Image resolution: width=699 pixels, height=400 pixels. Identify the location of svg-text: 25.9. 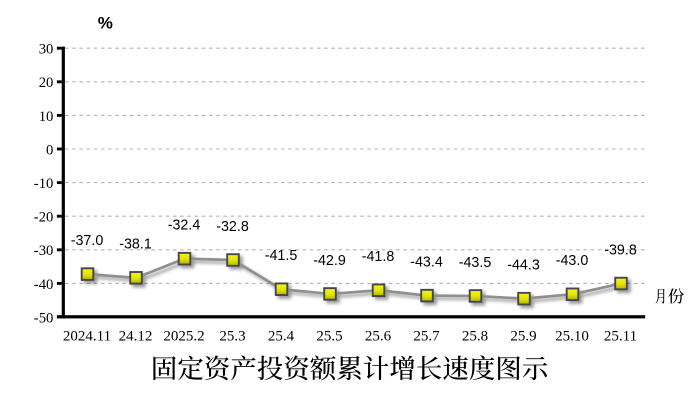
(523, 337).